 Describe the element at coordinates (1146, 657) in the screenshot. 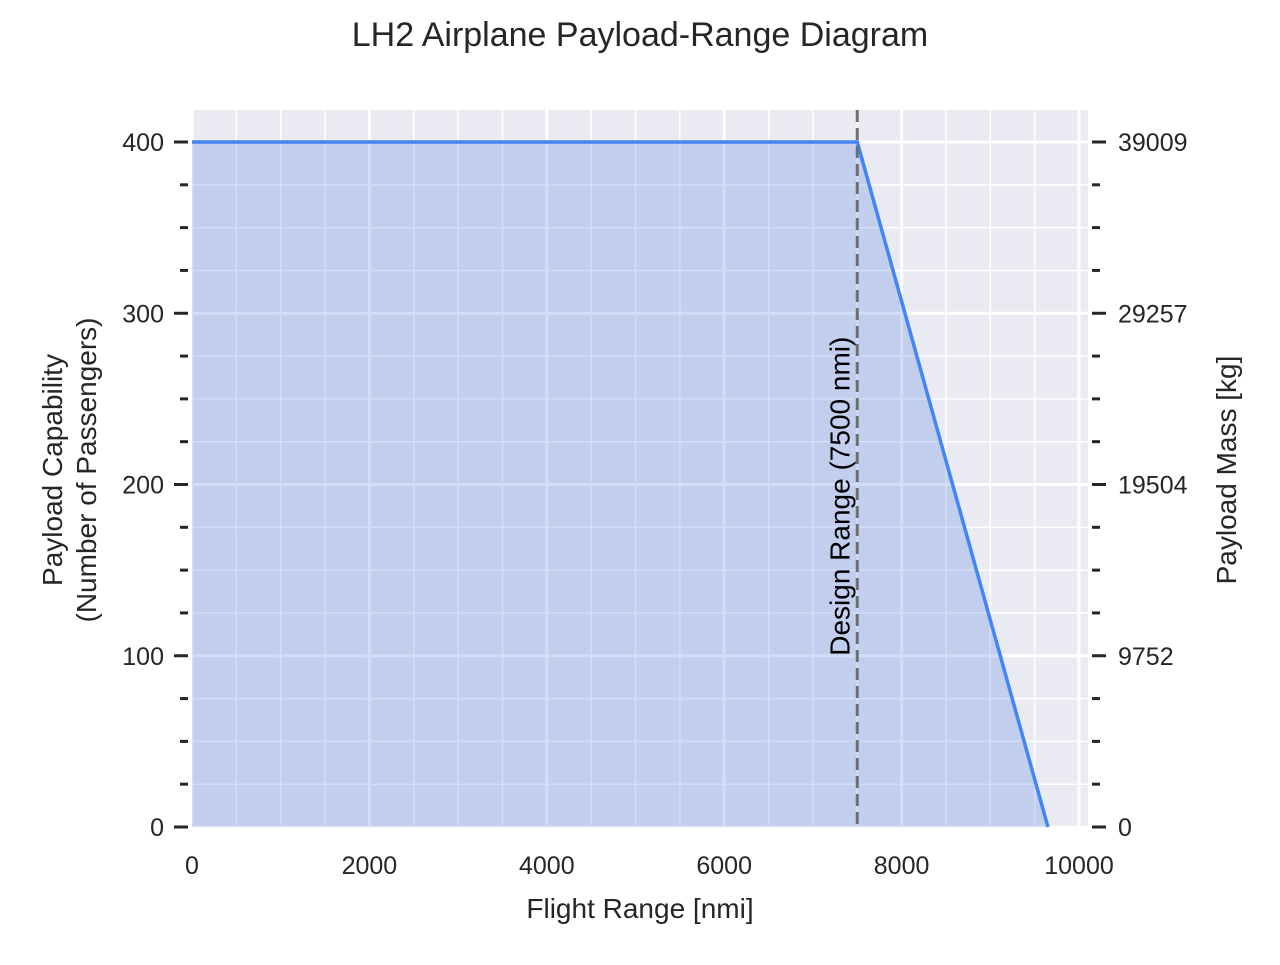

I see `y2-tick-label: 9752` at that location.